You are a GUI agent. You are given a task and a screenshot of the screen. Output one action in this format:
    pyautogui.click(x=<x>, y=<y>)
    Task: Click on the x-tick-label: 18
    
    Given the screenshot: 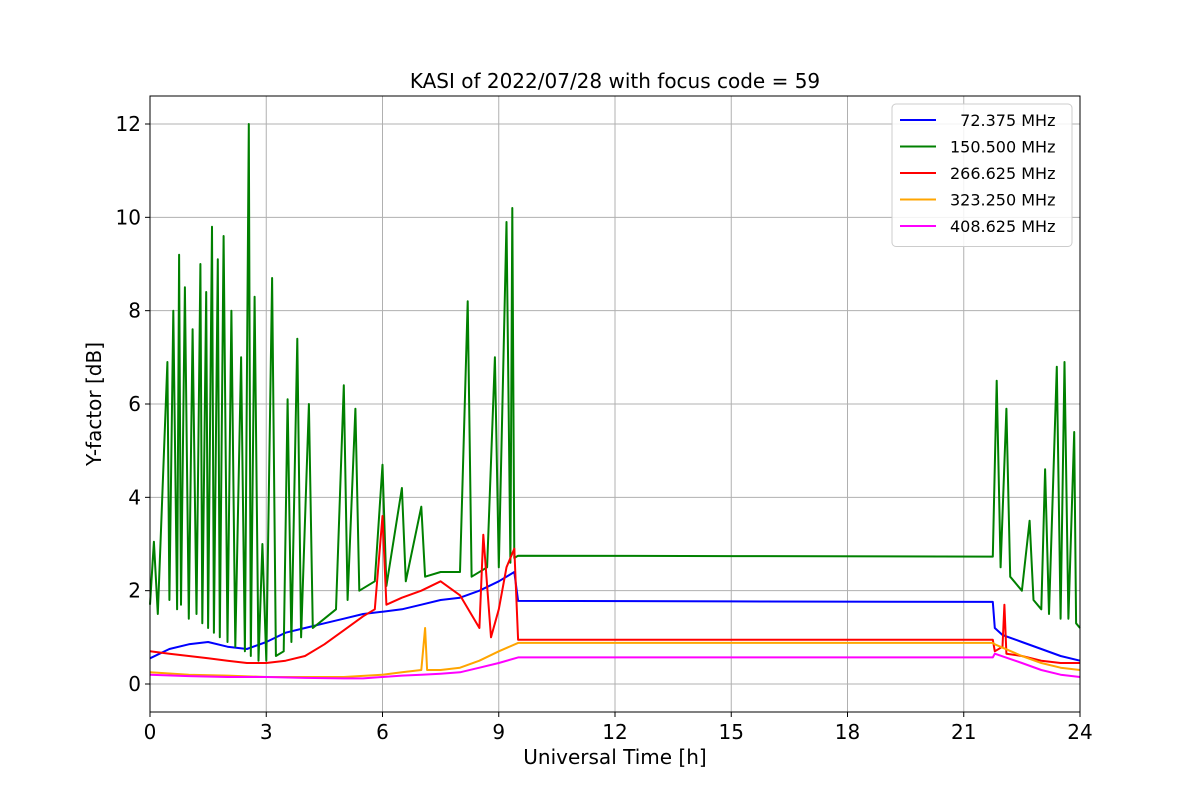 What is the action you would take?
    pyautogui.click(x=847, y=732)
    